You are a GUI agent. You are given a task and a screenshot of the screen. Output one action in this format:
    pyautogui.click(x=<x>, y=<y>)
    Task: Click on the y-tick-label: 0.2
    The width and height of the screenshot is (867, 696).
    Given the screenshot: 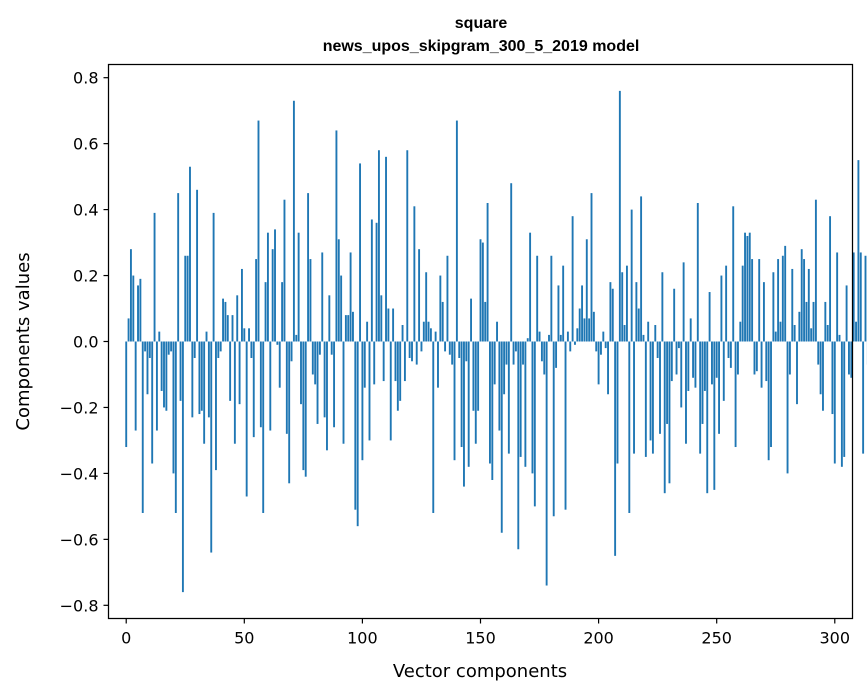 What is the action you would take?
    pyautogui.click(x=85, y=276)
    